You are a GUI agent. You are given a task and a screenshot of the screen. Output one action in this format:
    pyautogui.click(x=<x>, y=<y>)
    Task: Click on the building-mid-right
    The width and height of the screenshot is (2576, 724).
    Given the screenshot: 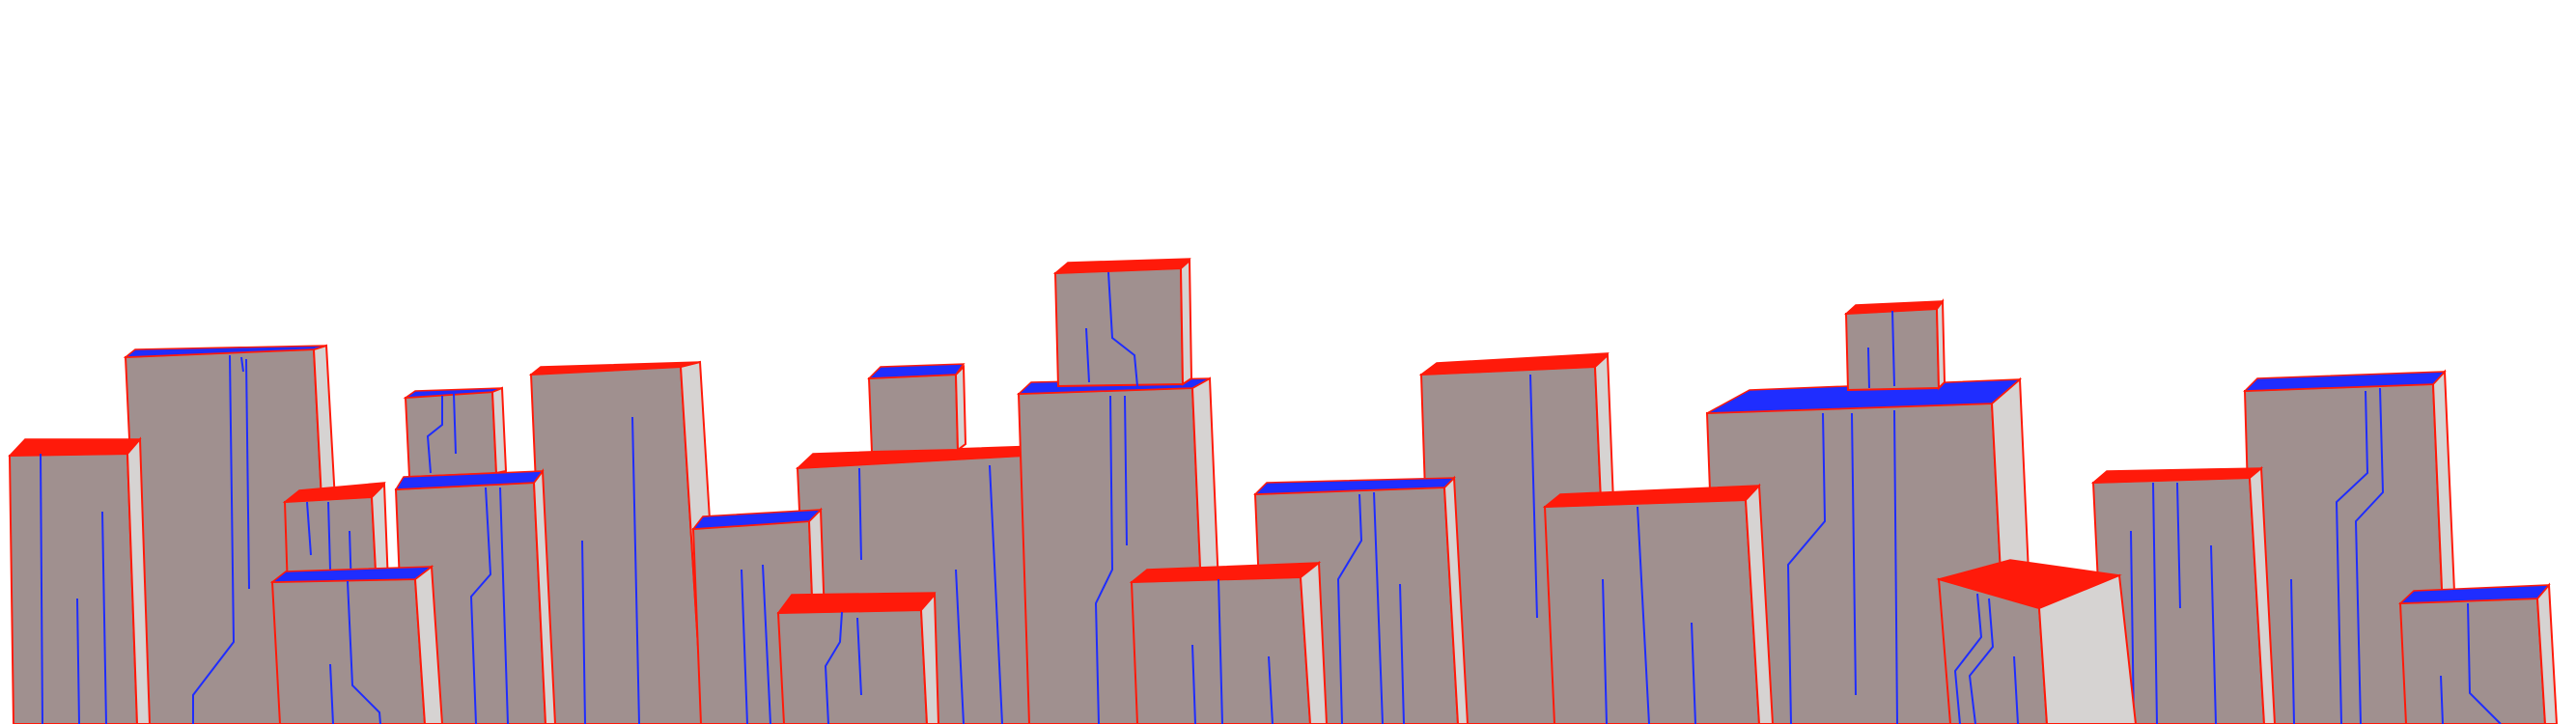 What is the action you would take?
    pyautogui.click(x=1659, y=603)
    